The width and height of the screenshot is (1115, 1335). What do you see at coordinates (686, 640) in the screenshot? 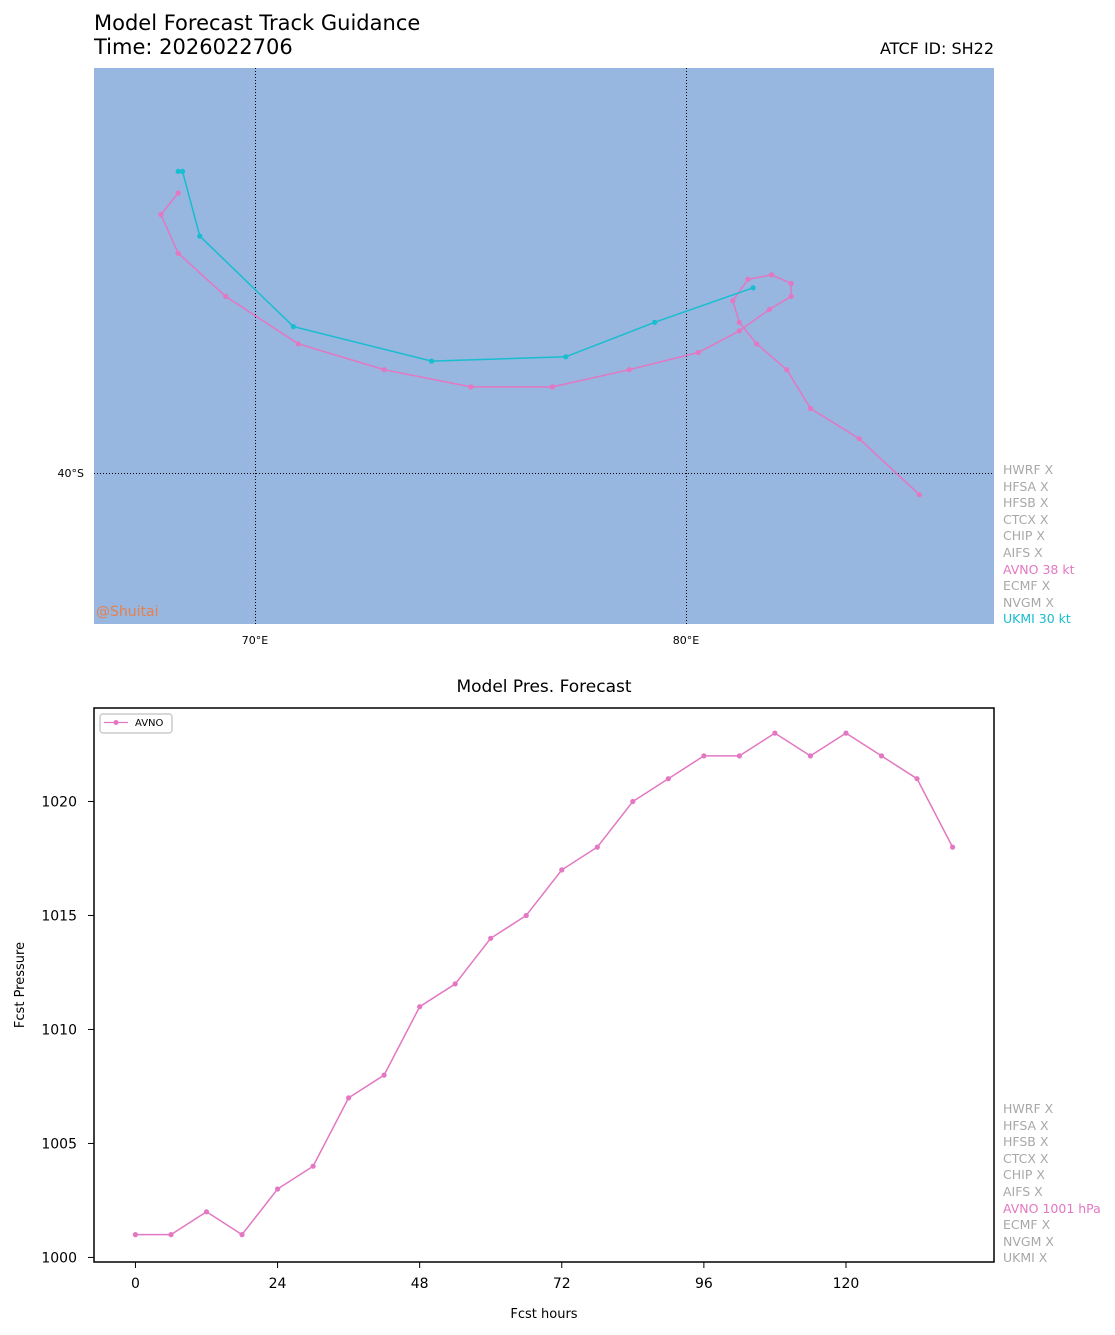
I see `lon-label-80e: 80°E` at bounding box center [686, 640].